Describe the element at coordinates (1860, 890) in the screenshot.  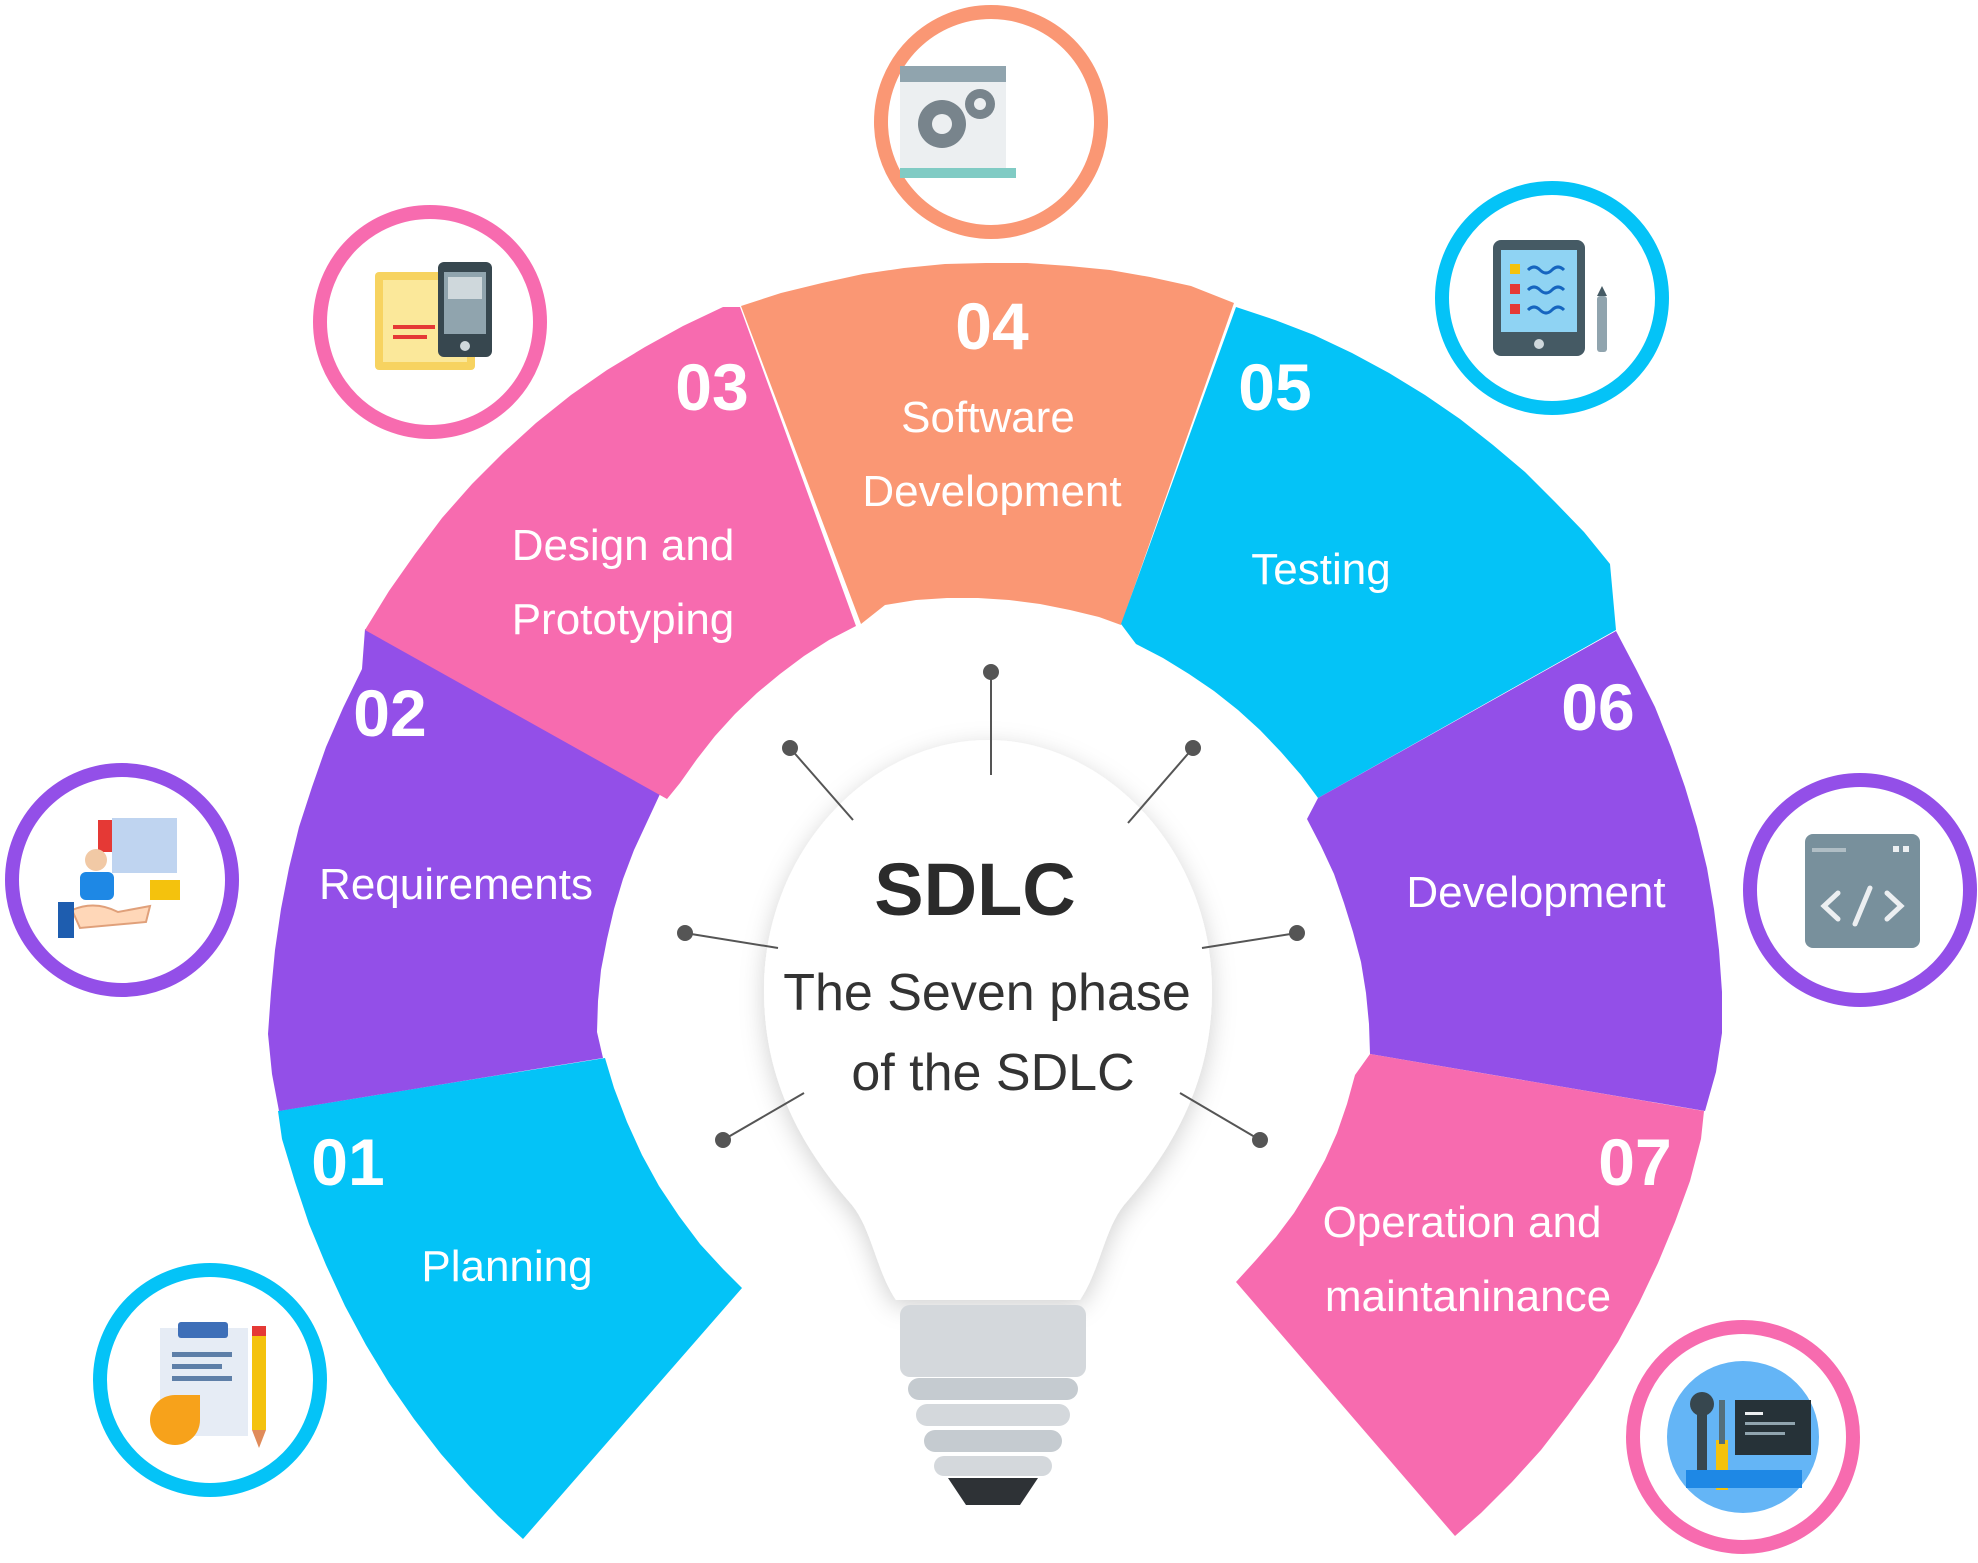
I see `code-icon` at that location.